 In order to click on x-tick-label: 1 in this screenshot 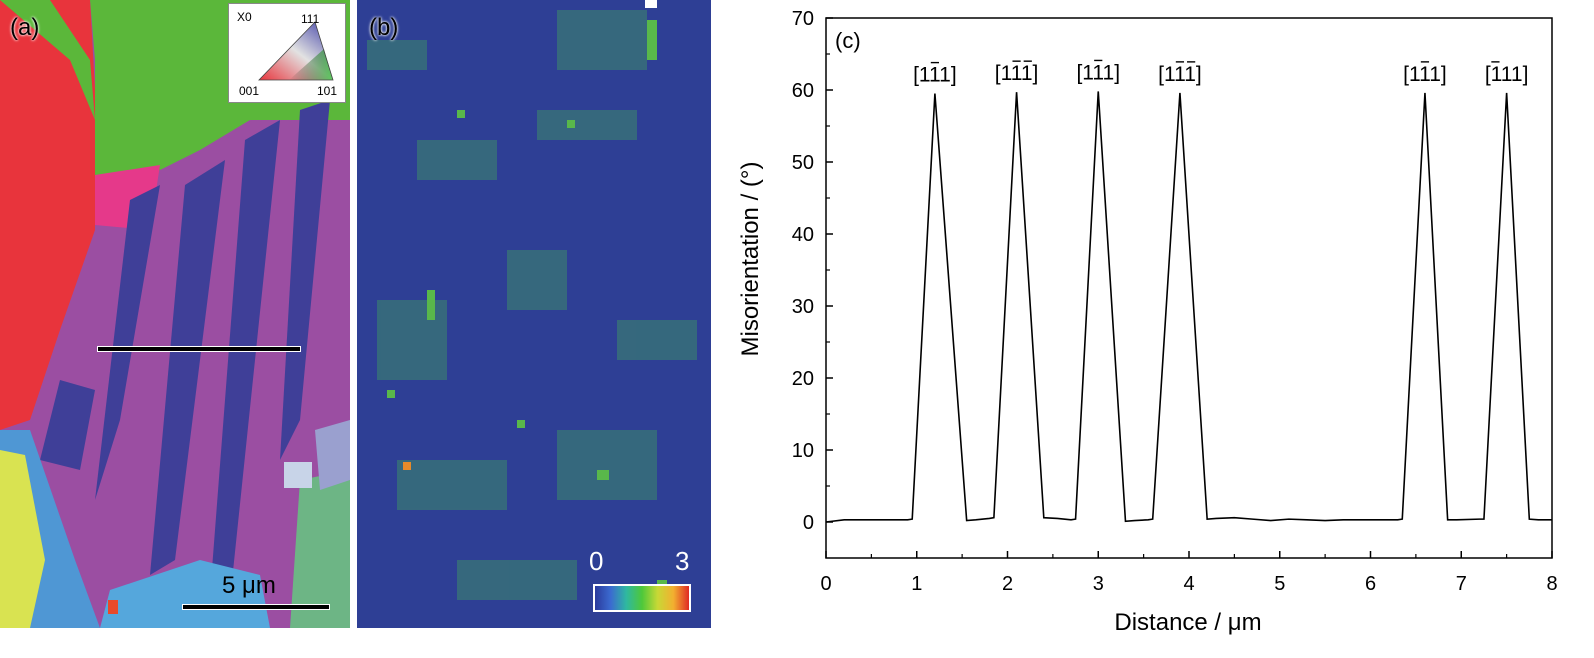, I will do `click(916, 584)`.